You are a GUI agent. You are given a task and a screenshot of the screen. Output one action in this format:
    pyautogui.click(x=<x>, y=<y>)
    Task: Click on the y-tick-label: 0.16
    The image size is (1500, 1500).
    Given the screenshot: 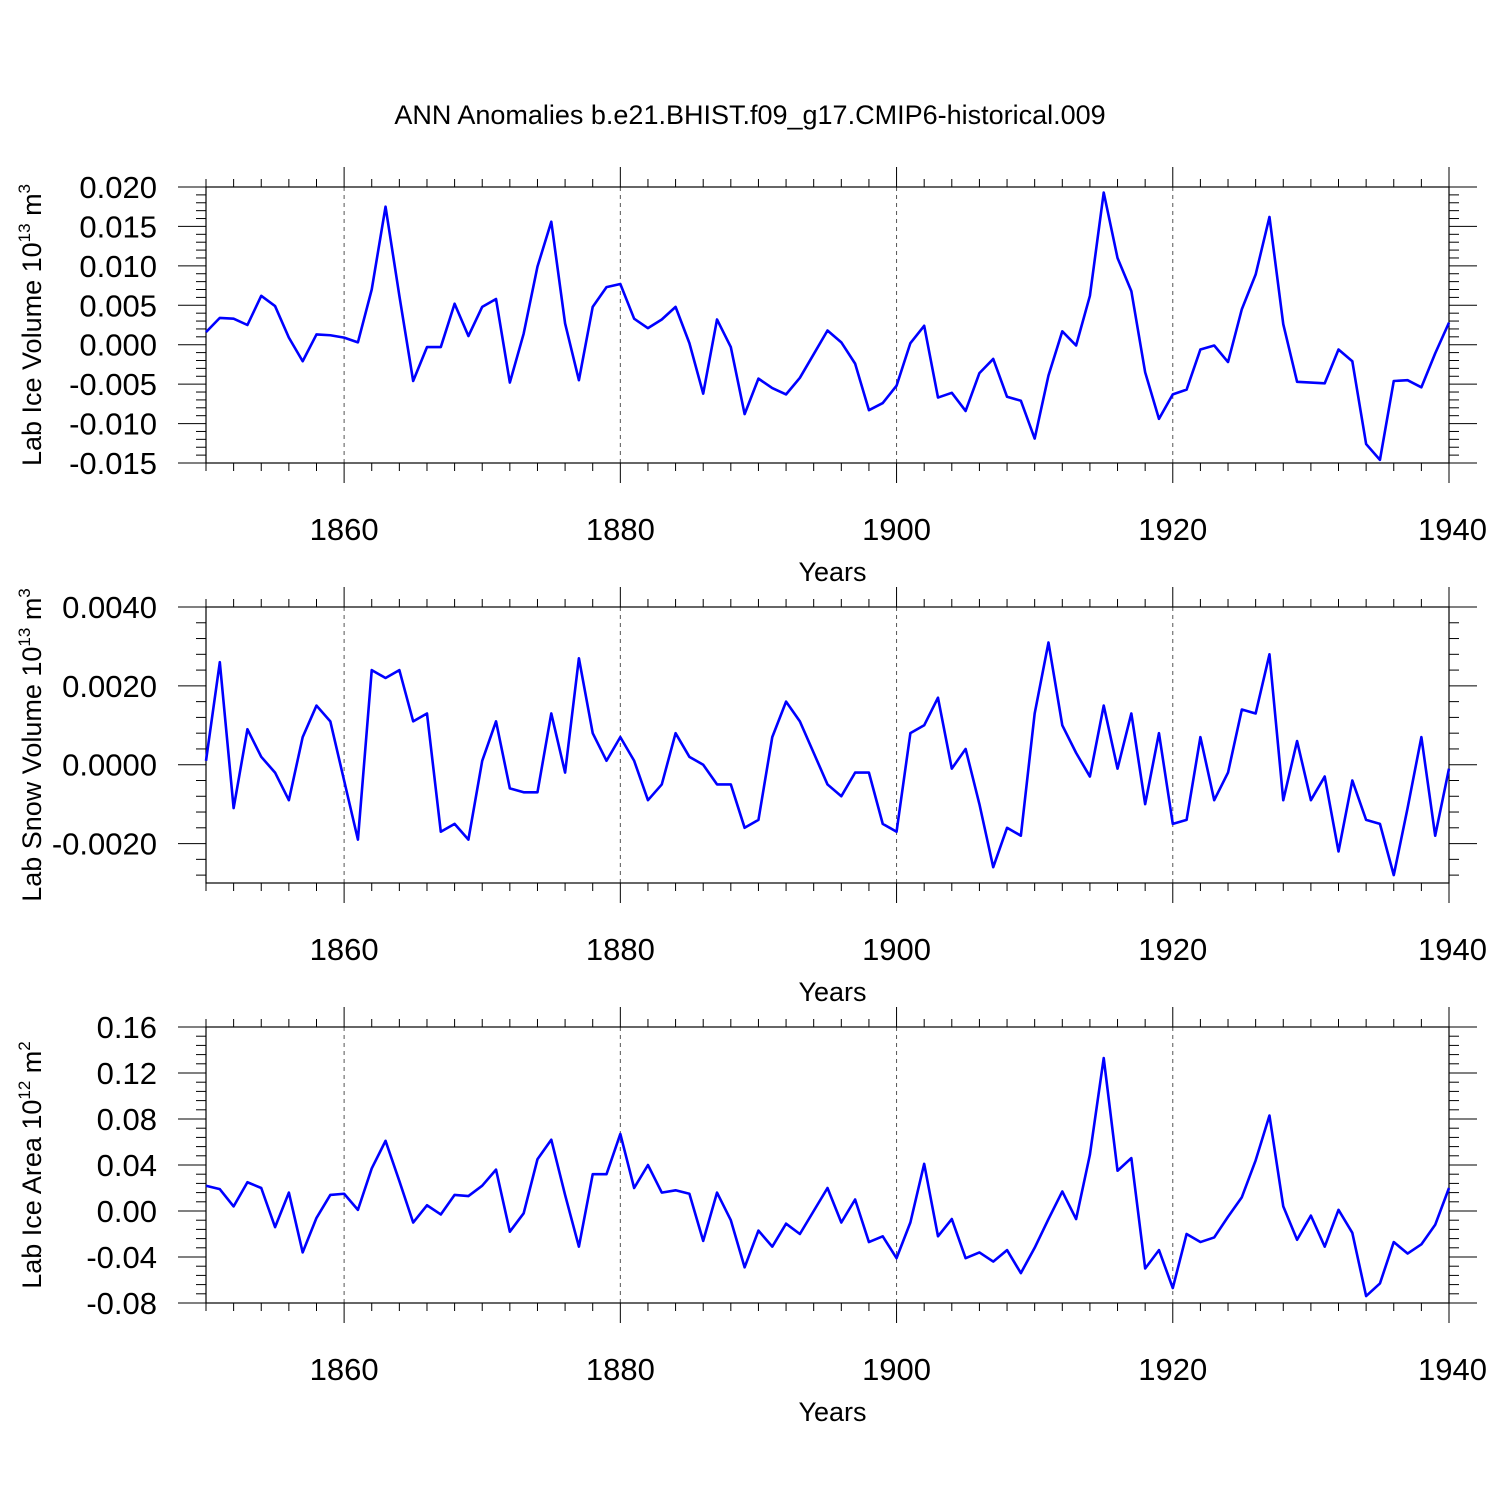 What is the action you would take?
    pyautogui.click(x=127, y=1027)
    